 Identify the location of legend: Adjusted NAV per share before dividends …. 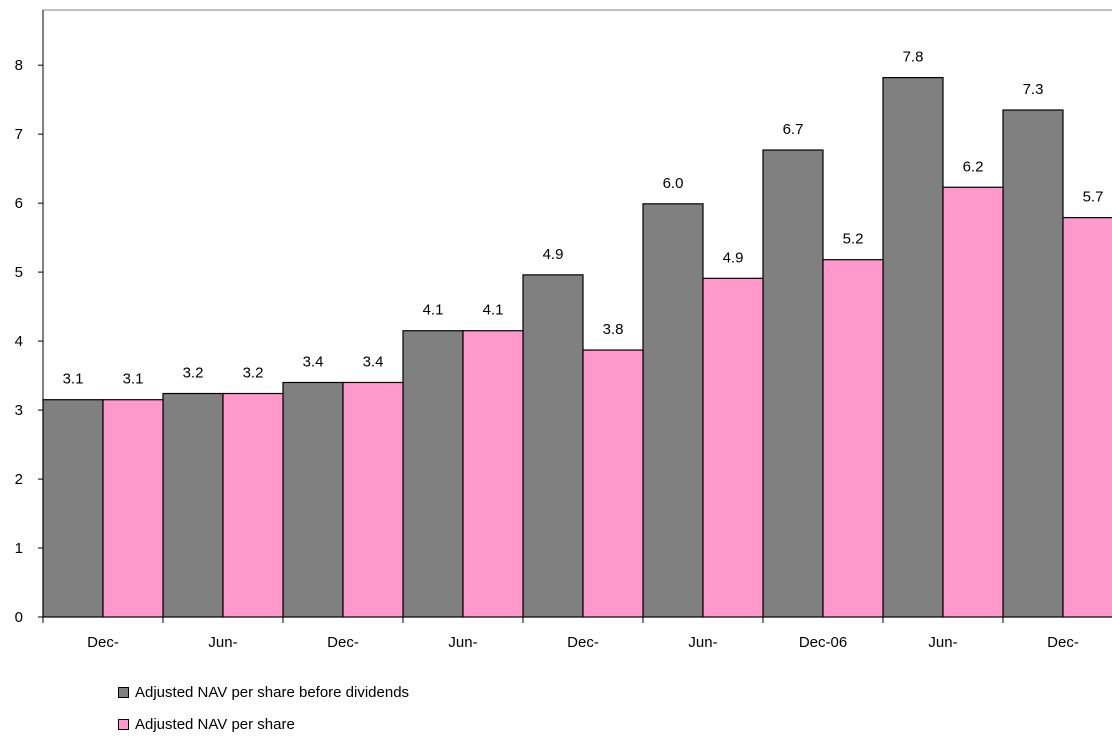
(263, 713).